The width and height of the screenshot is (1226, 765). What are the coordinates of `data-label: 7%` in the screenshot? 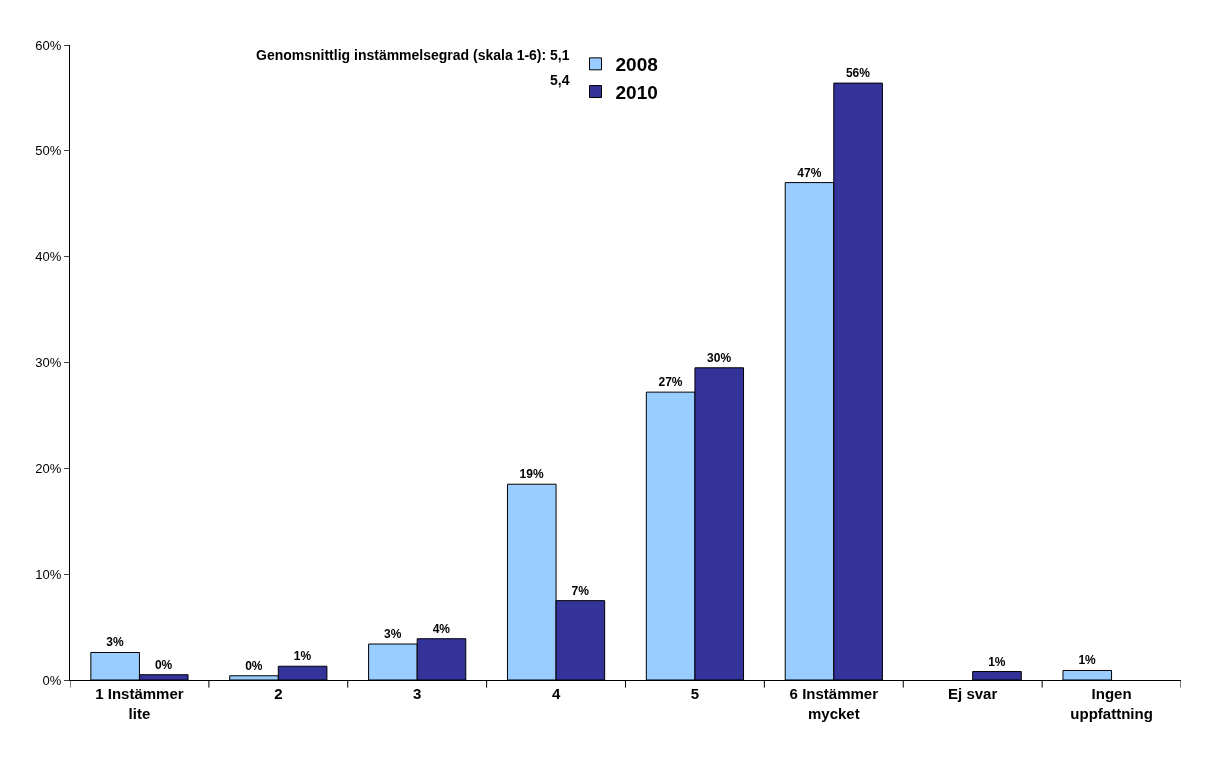 It's located at (580, 590).